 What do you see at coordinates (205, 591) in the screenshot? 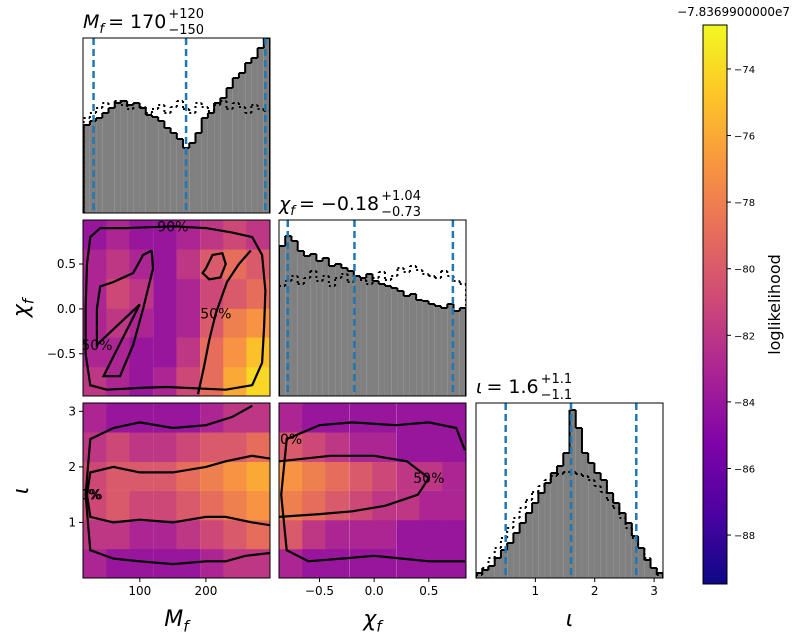
I see `x-tick-label: 200` at bounding box center [205, 591].